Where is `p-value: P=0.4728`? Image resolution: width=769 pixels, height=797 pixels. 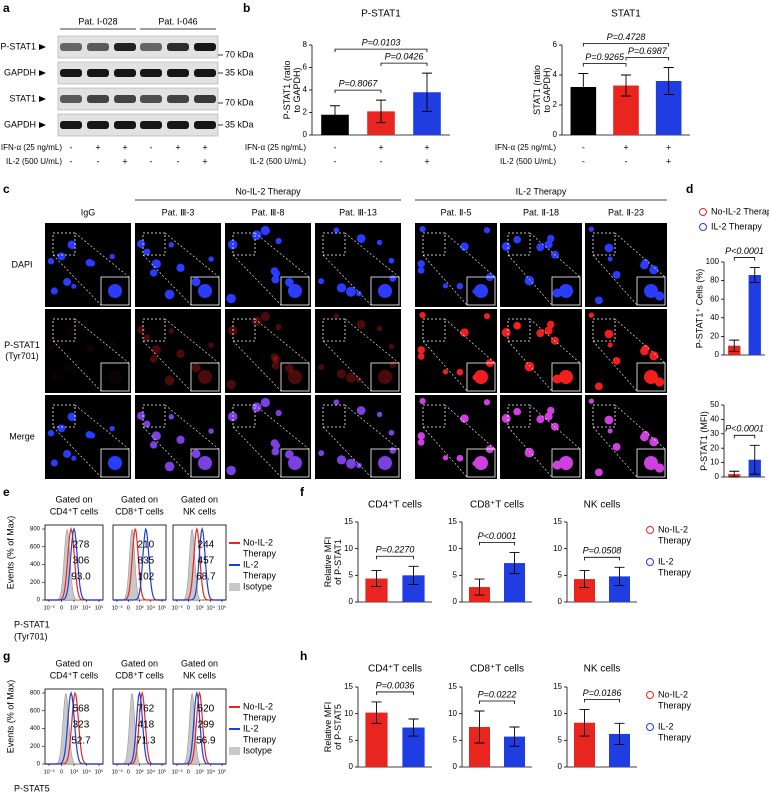 p-value: P=0.4728 is located at coordinates (626, 37).